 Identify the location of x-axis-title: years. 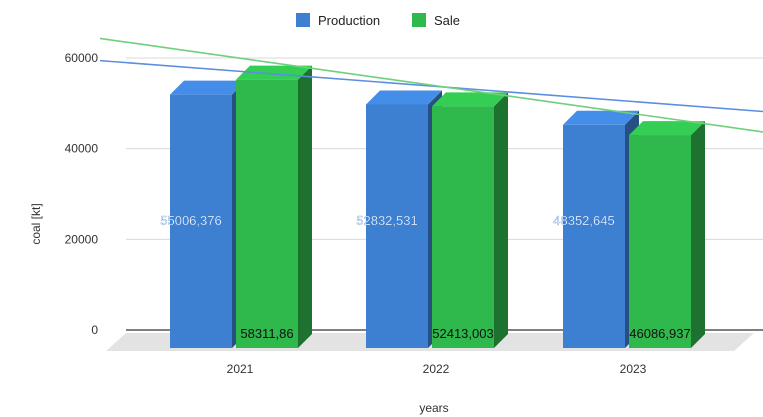
(433, 408).